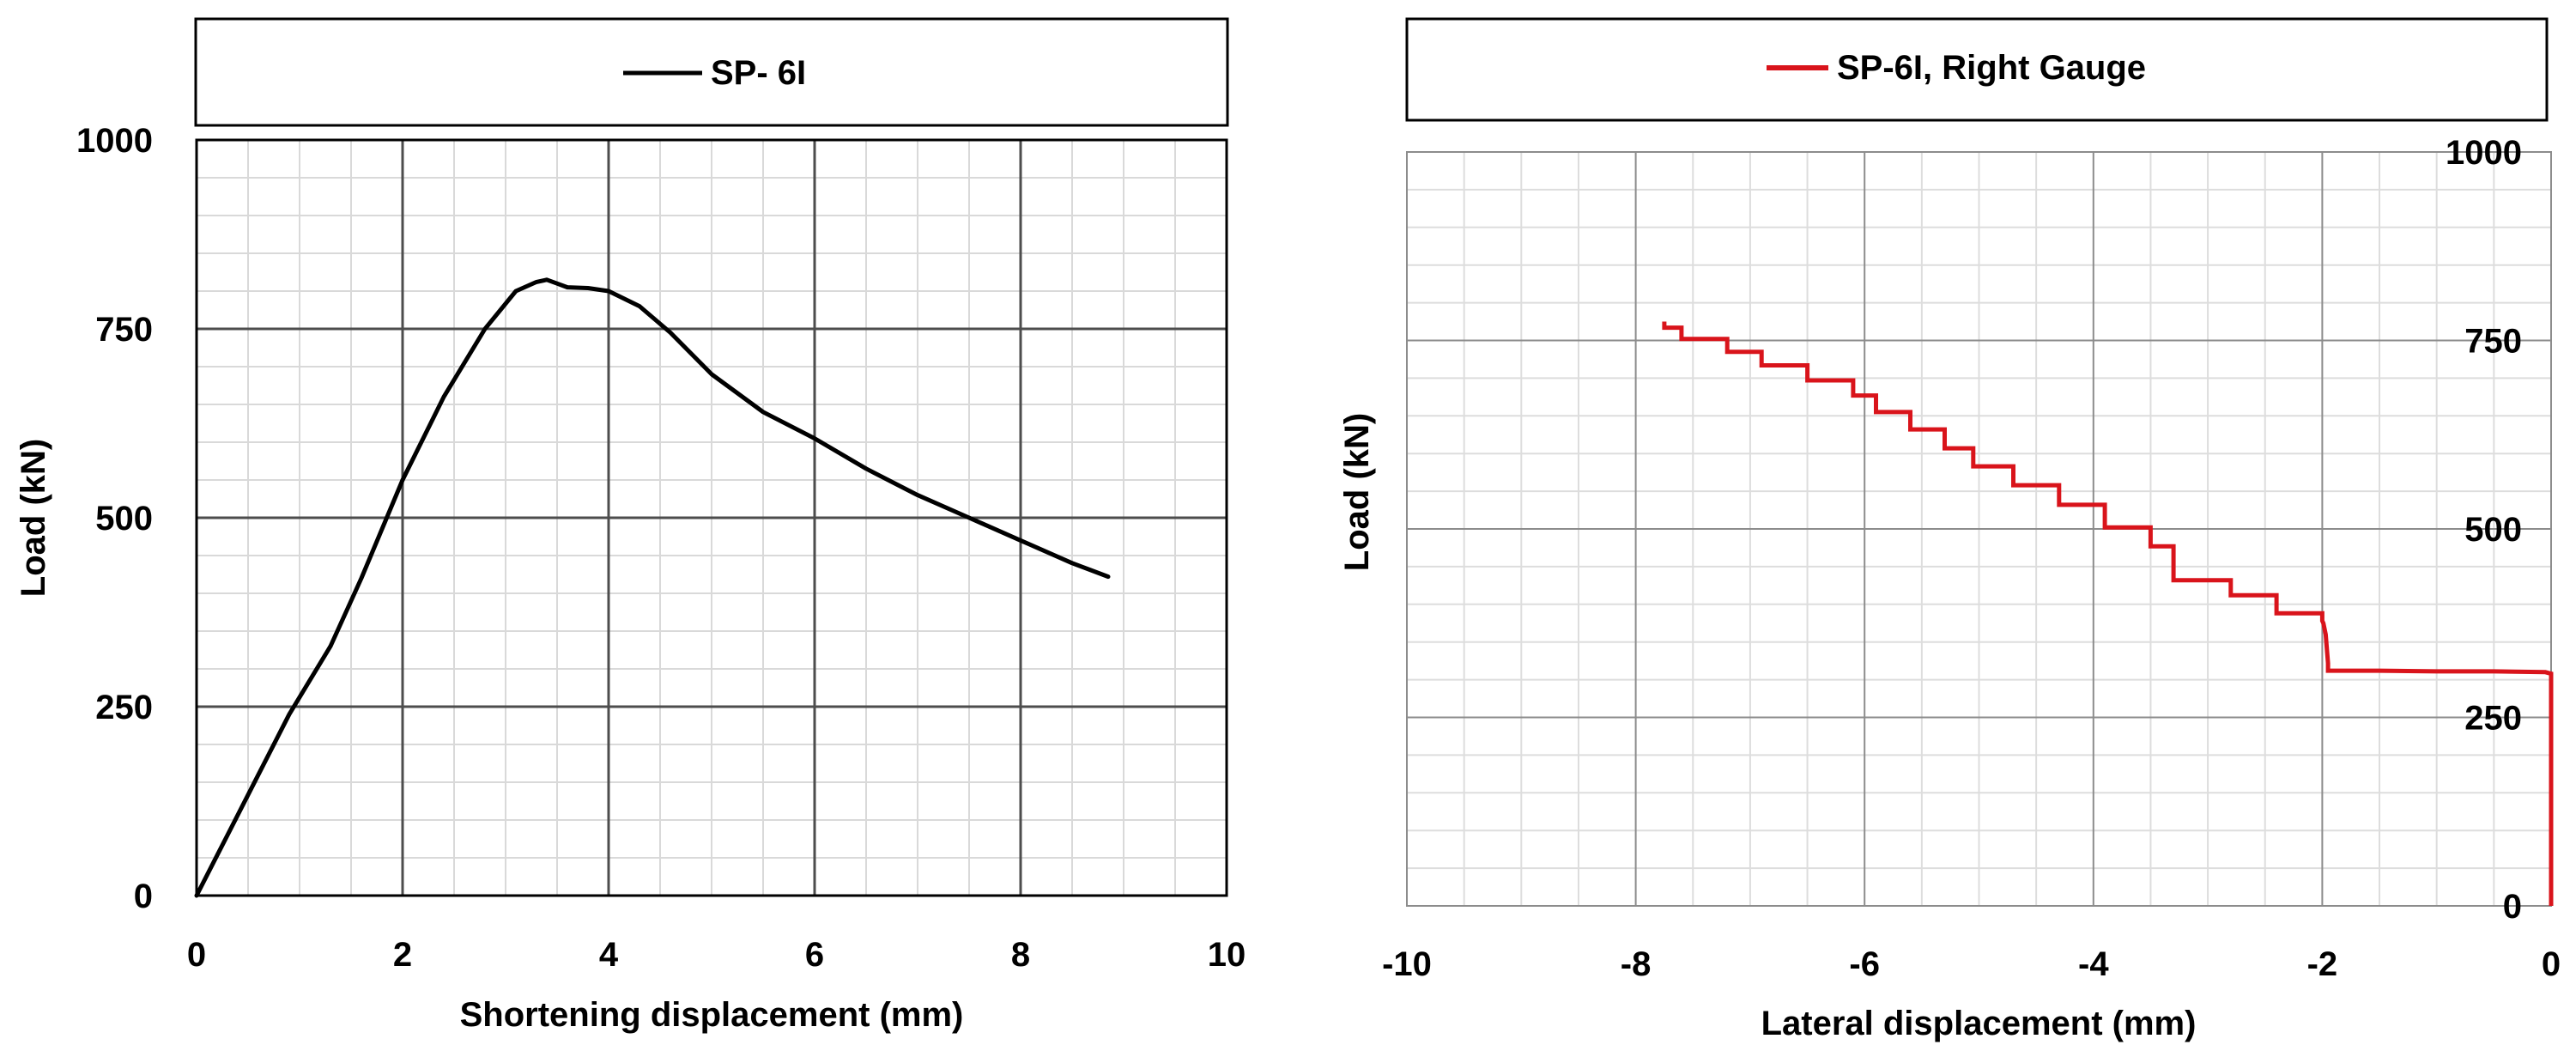 This screenshot has width=2576, height=1057. Describe the element at coordinates (1020, 955) in the screenshot. I see `x-tick-label: 8` at that location.